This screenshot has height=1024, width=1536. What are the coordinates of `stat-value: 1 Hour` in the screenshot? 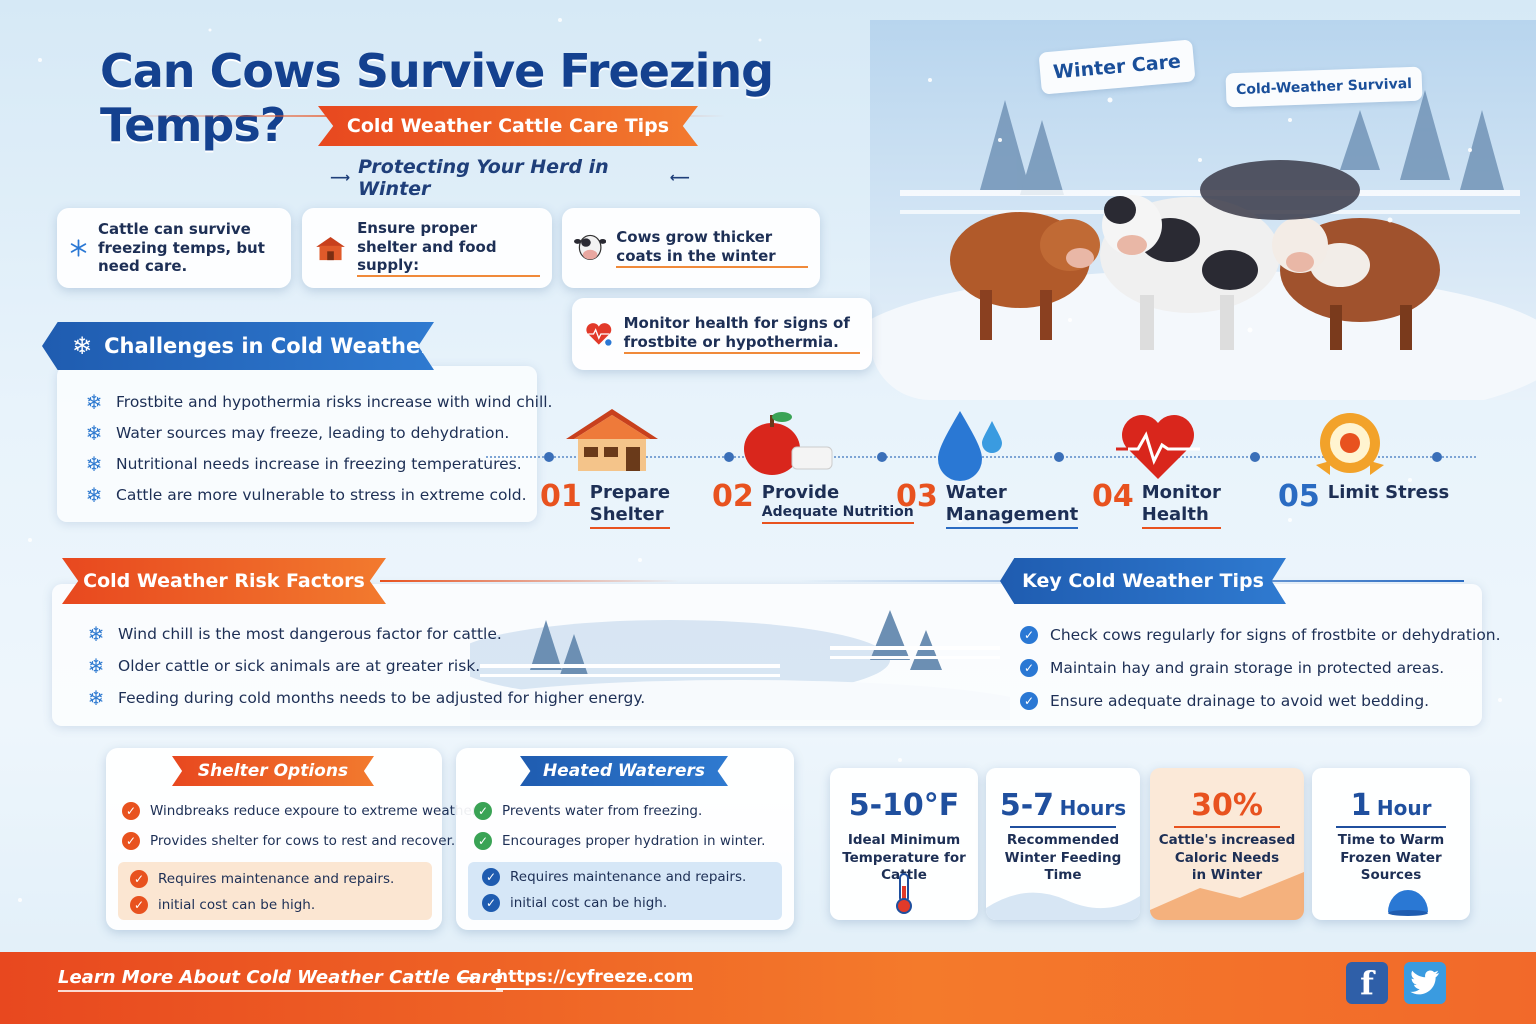 It's located at (1391, 805).